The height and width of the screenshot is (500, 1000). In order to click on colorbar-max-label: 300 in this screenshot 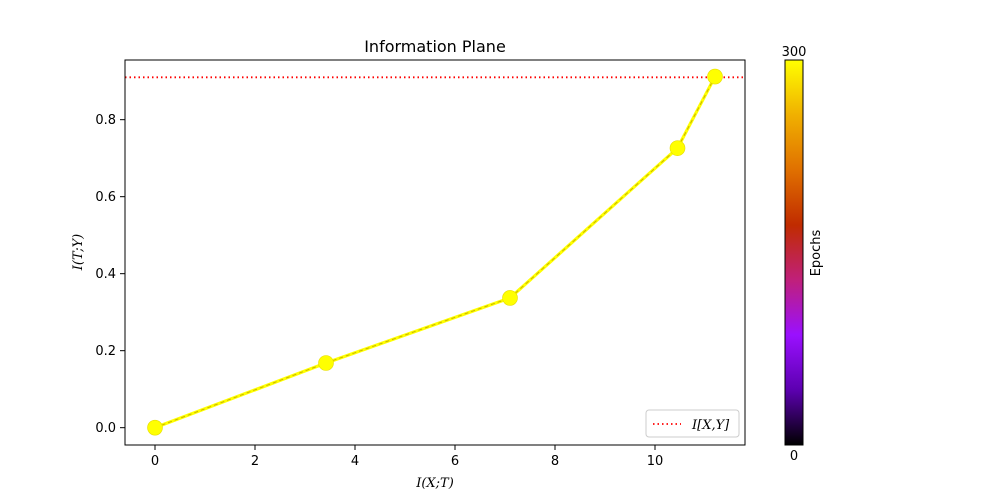, I will do `click(794, 52)`.